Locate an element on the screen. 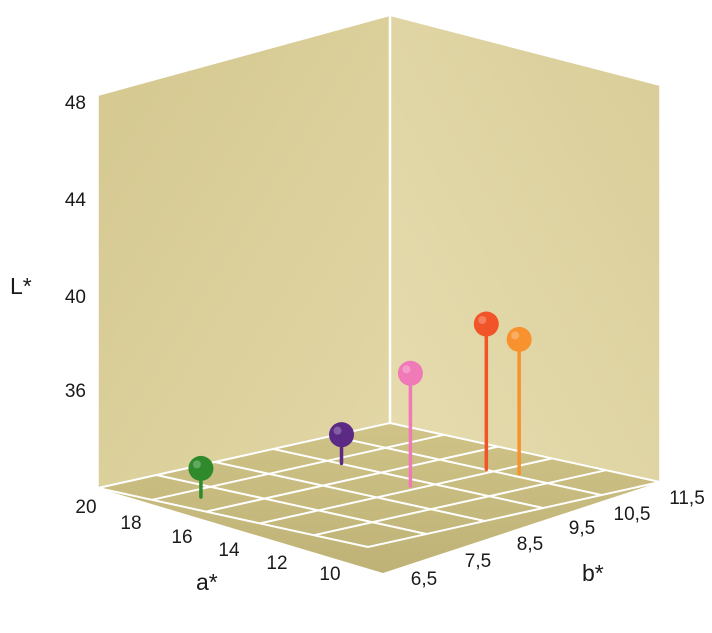  l-axis-ticks: 36 40 44 48 is located at coordinates (76, 247).